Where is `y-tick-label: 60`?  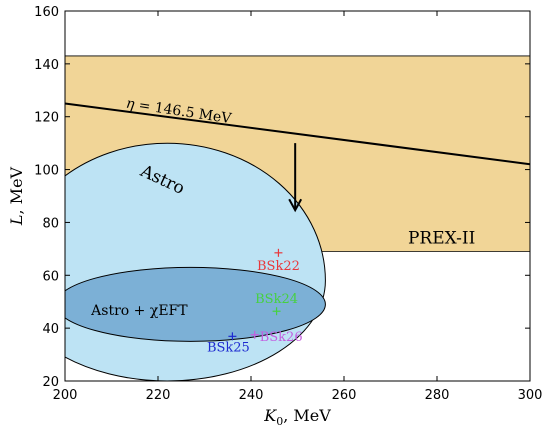 y-tick-label: 60 is located at coordinates (50, 276).